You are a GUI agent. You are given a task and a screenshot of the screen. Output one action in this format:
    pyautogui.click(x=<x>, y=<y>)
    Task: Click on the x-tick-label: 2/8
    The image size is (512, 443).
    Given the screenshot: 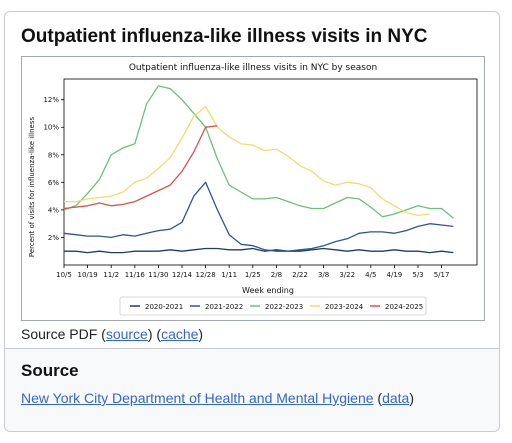 What is the action you would take?
    pyautogui.click(x=276, y=275)
    